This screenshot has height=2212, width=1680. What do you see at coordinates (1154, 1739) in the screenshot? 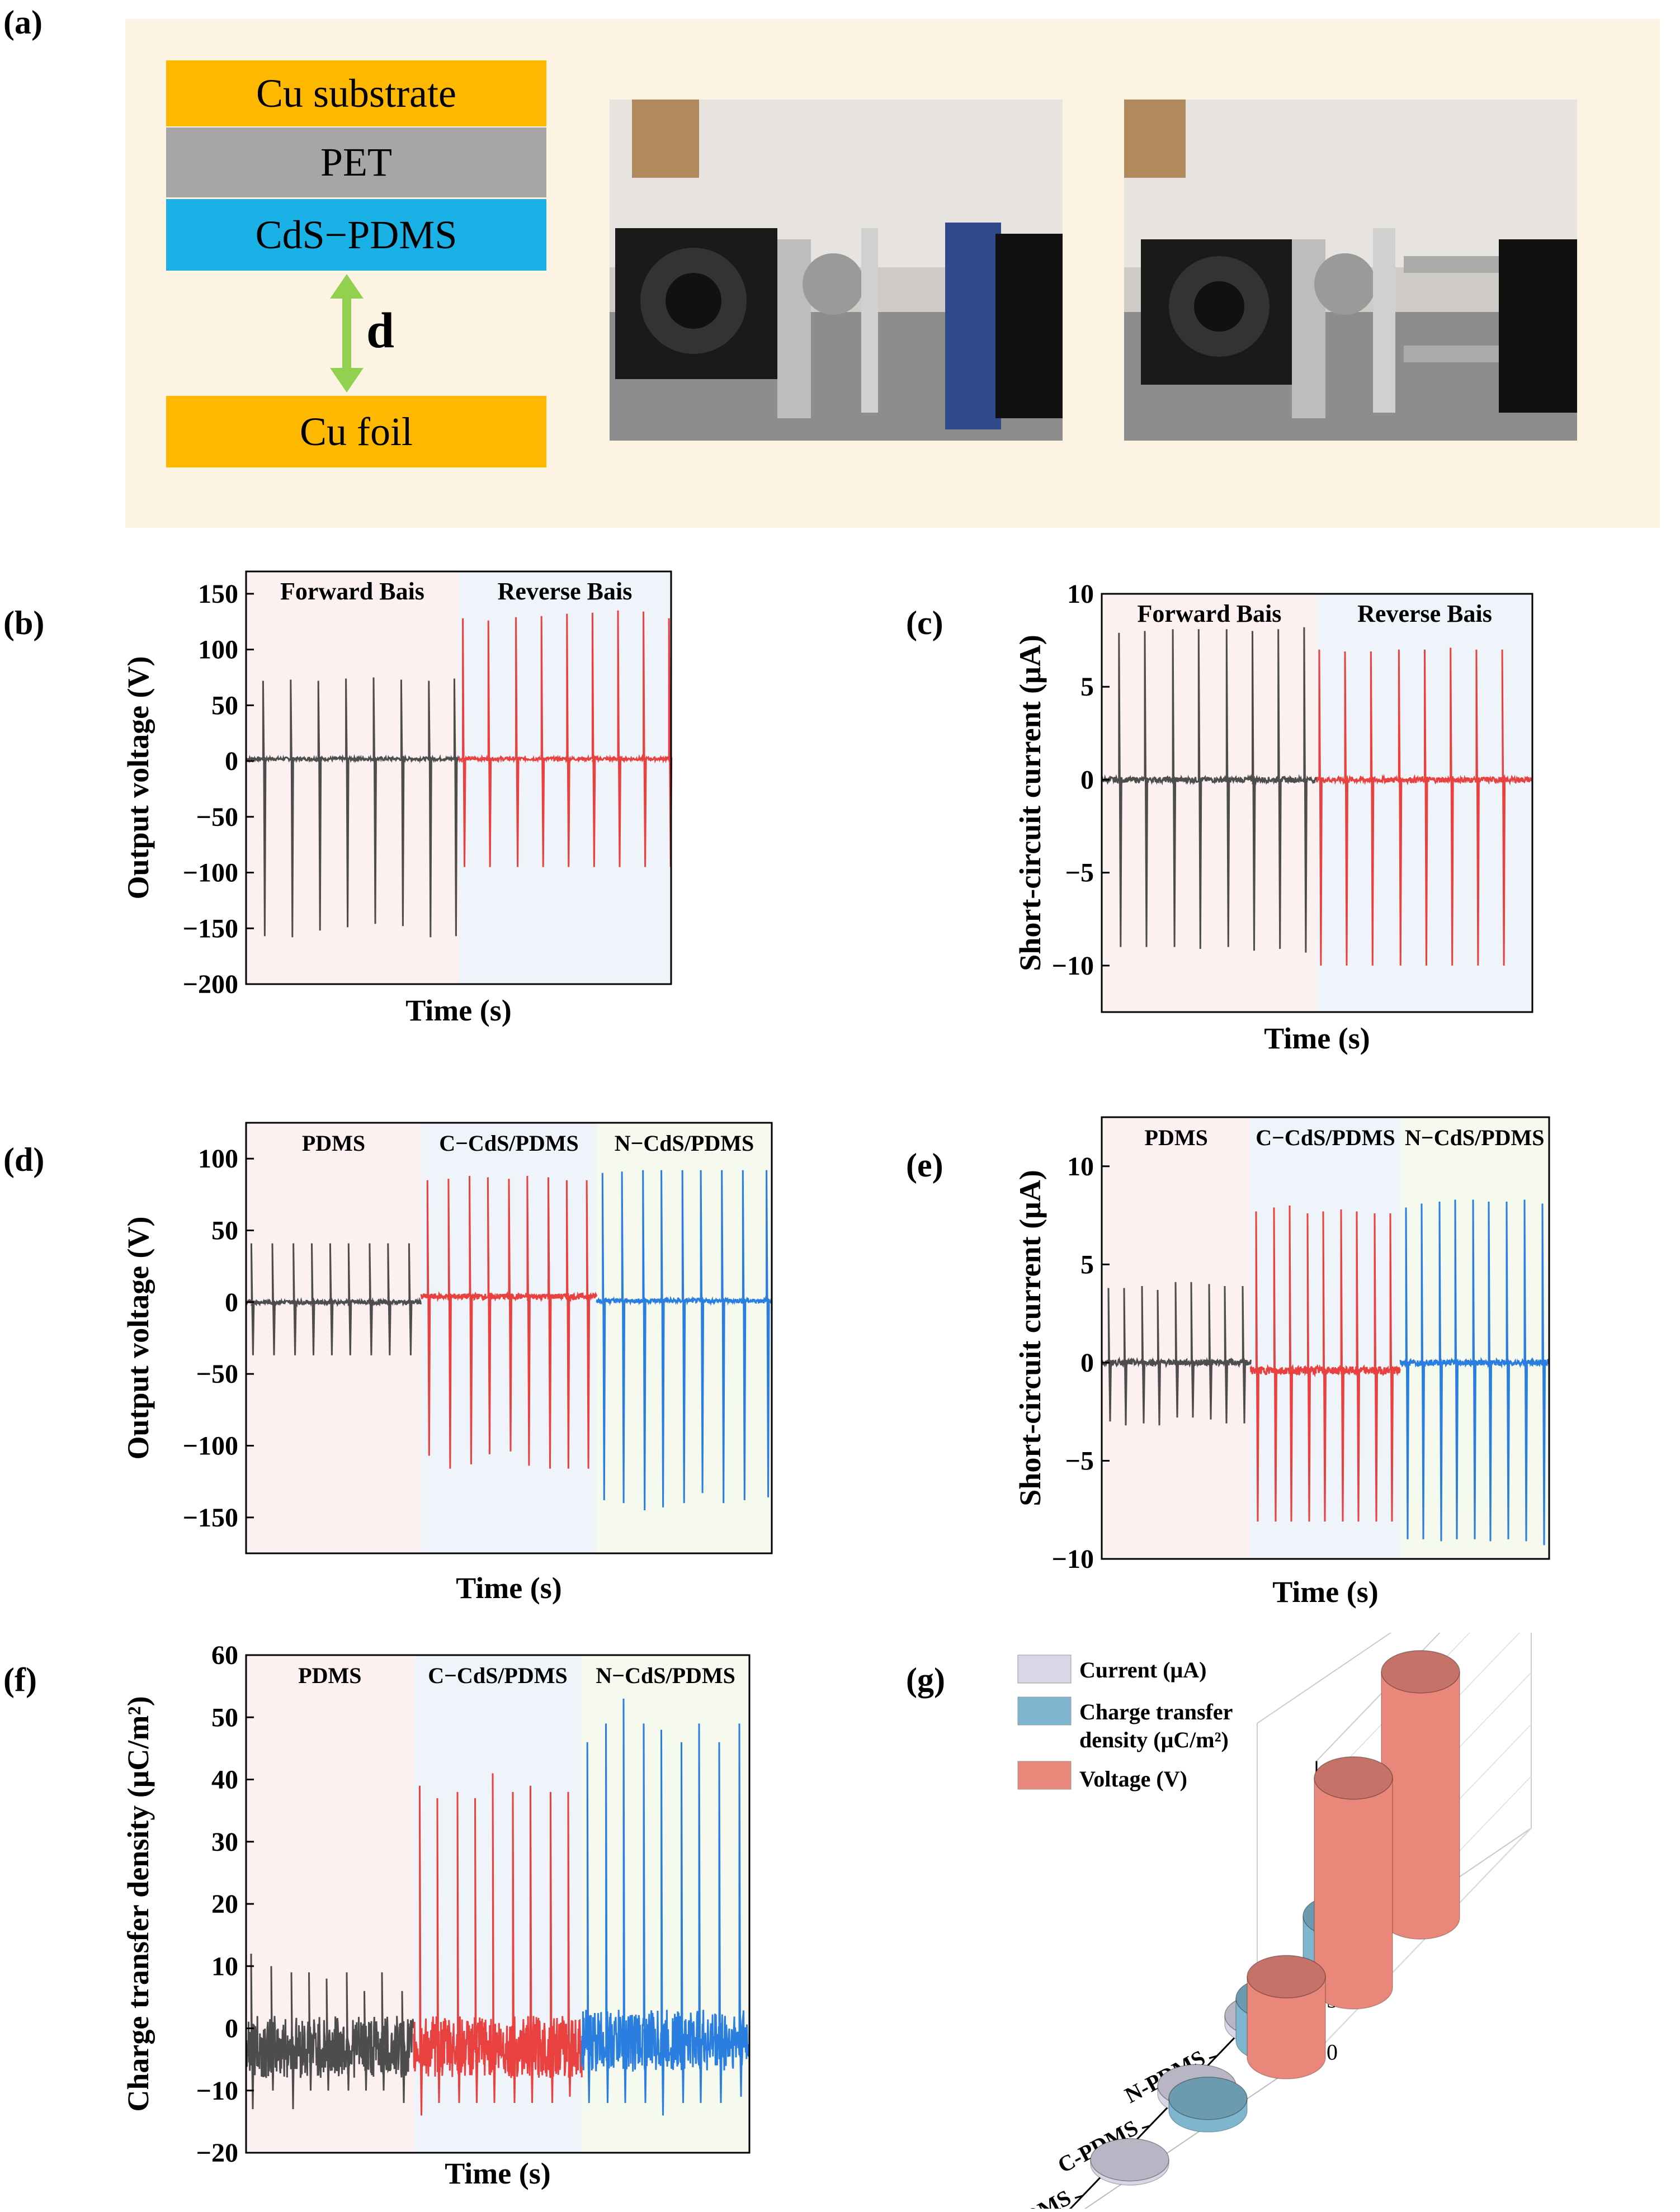
I see `legend-label-1-line2: density (μC/m²)` at bounding box center [1154, 1739].